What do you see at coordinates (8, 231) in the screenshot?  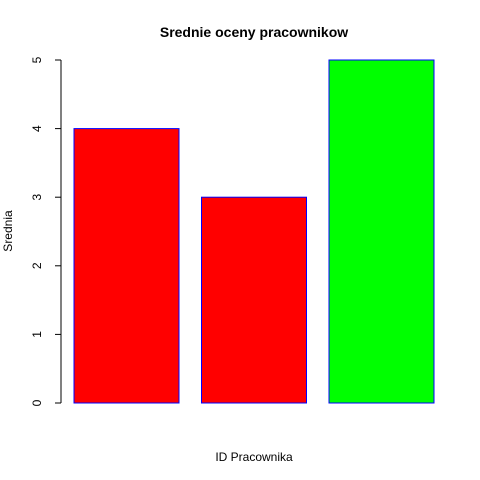 I see `y-axis-label: Srednia` at bounding box center [8, 231].